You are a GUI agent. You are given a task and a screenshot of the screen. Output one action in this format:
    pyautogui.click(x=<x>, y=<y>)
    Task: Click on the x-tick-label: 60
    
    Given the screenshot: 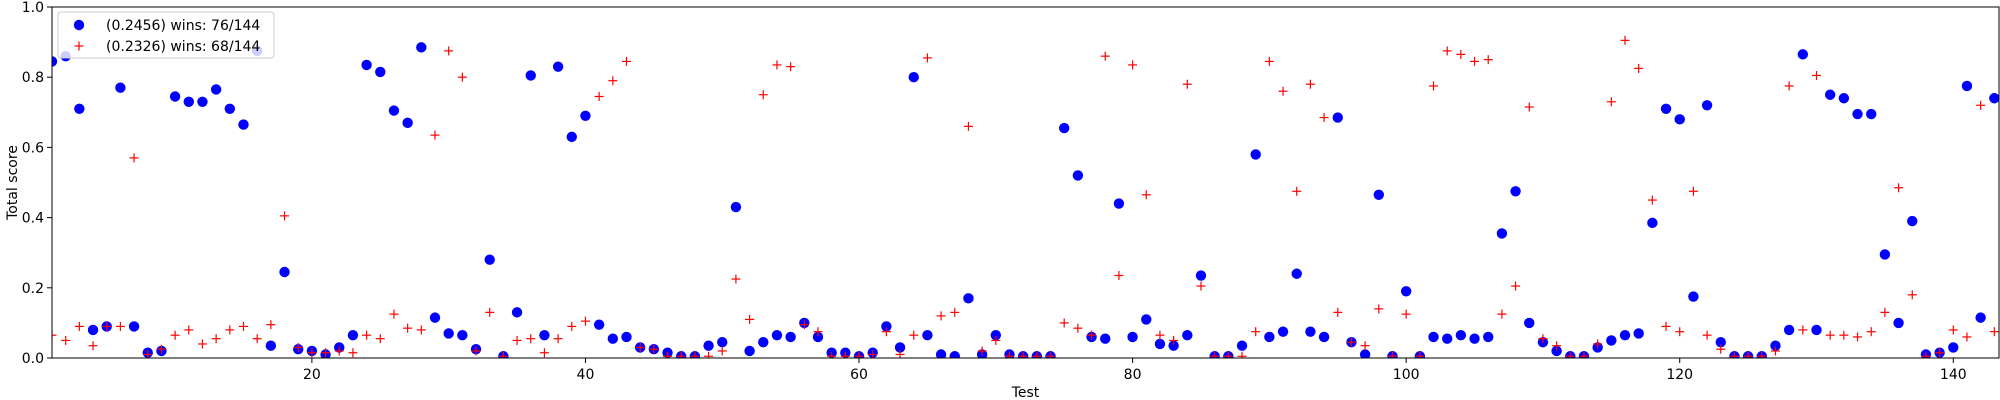 What is the action you would take?
    pyautogui.click(x=859, y=375)
    